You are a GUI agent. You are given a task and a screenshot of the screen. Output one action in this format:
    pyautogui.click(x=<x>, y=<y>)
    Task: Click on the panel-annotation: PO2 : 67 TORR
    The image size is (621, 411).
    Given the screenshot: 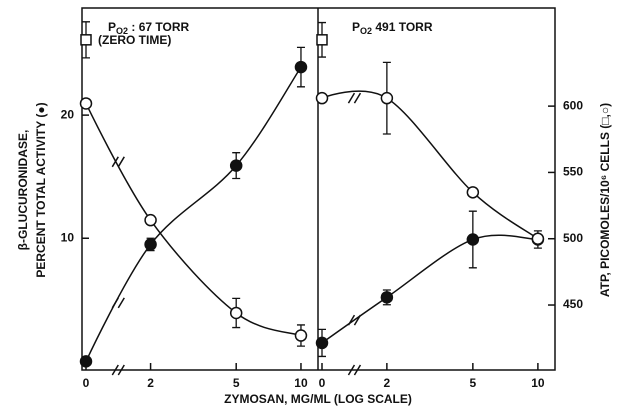 What is the action you would take?
    pyautogui.click(x=148, y=28)
    